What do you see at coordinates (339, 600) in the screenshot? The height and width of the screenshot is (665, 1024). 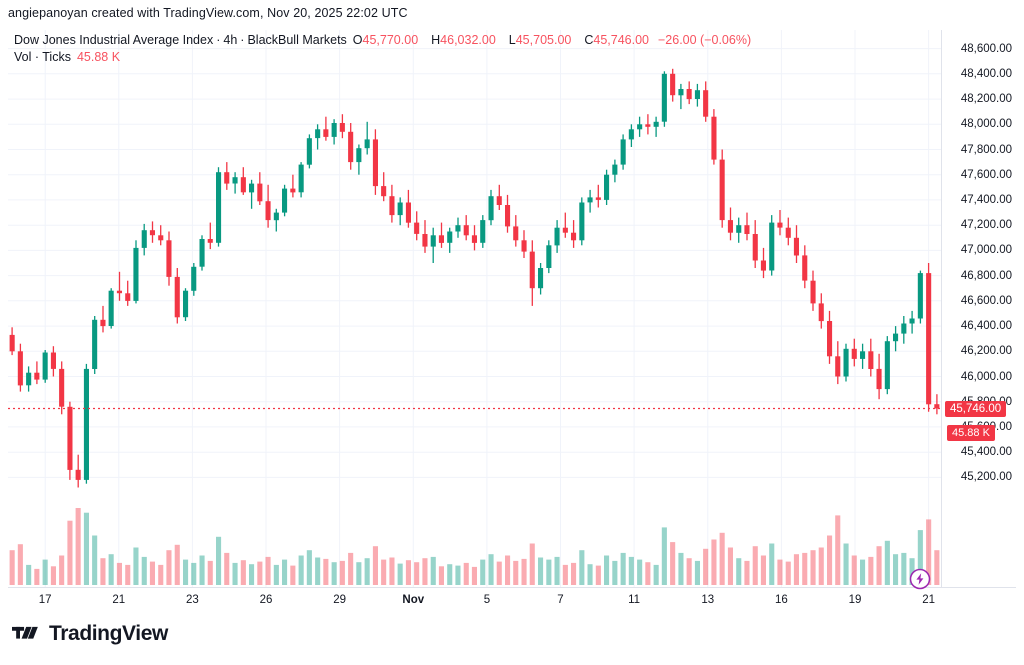 I see `time-tick: 29` at bounding box center [339, 600].